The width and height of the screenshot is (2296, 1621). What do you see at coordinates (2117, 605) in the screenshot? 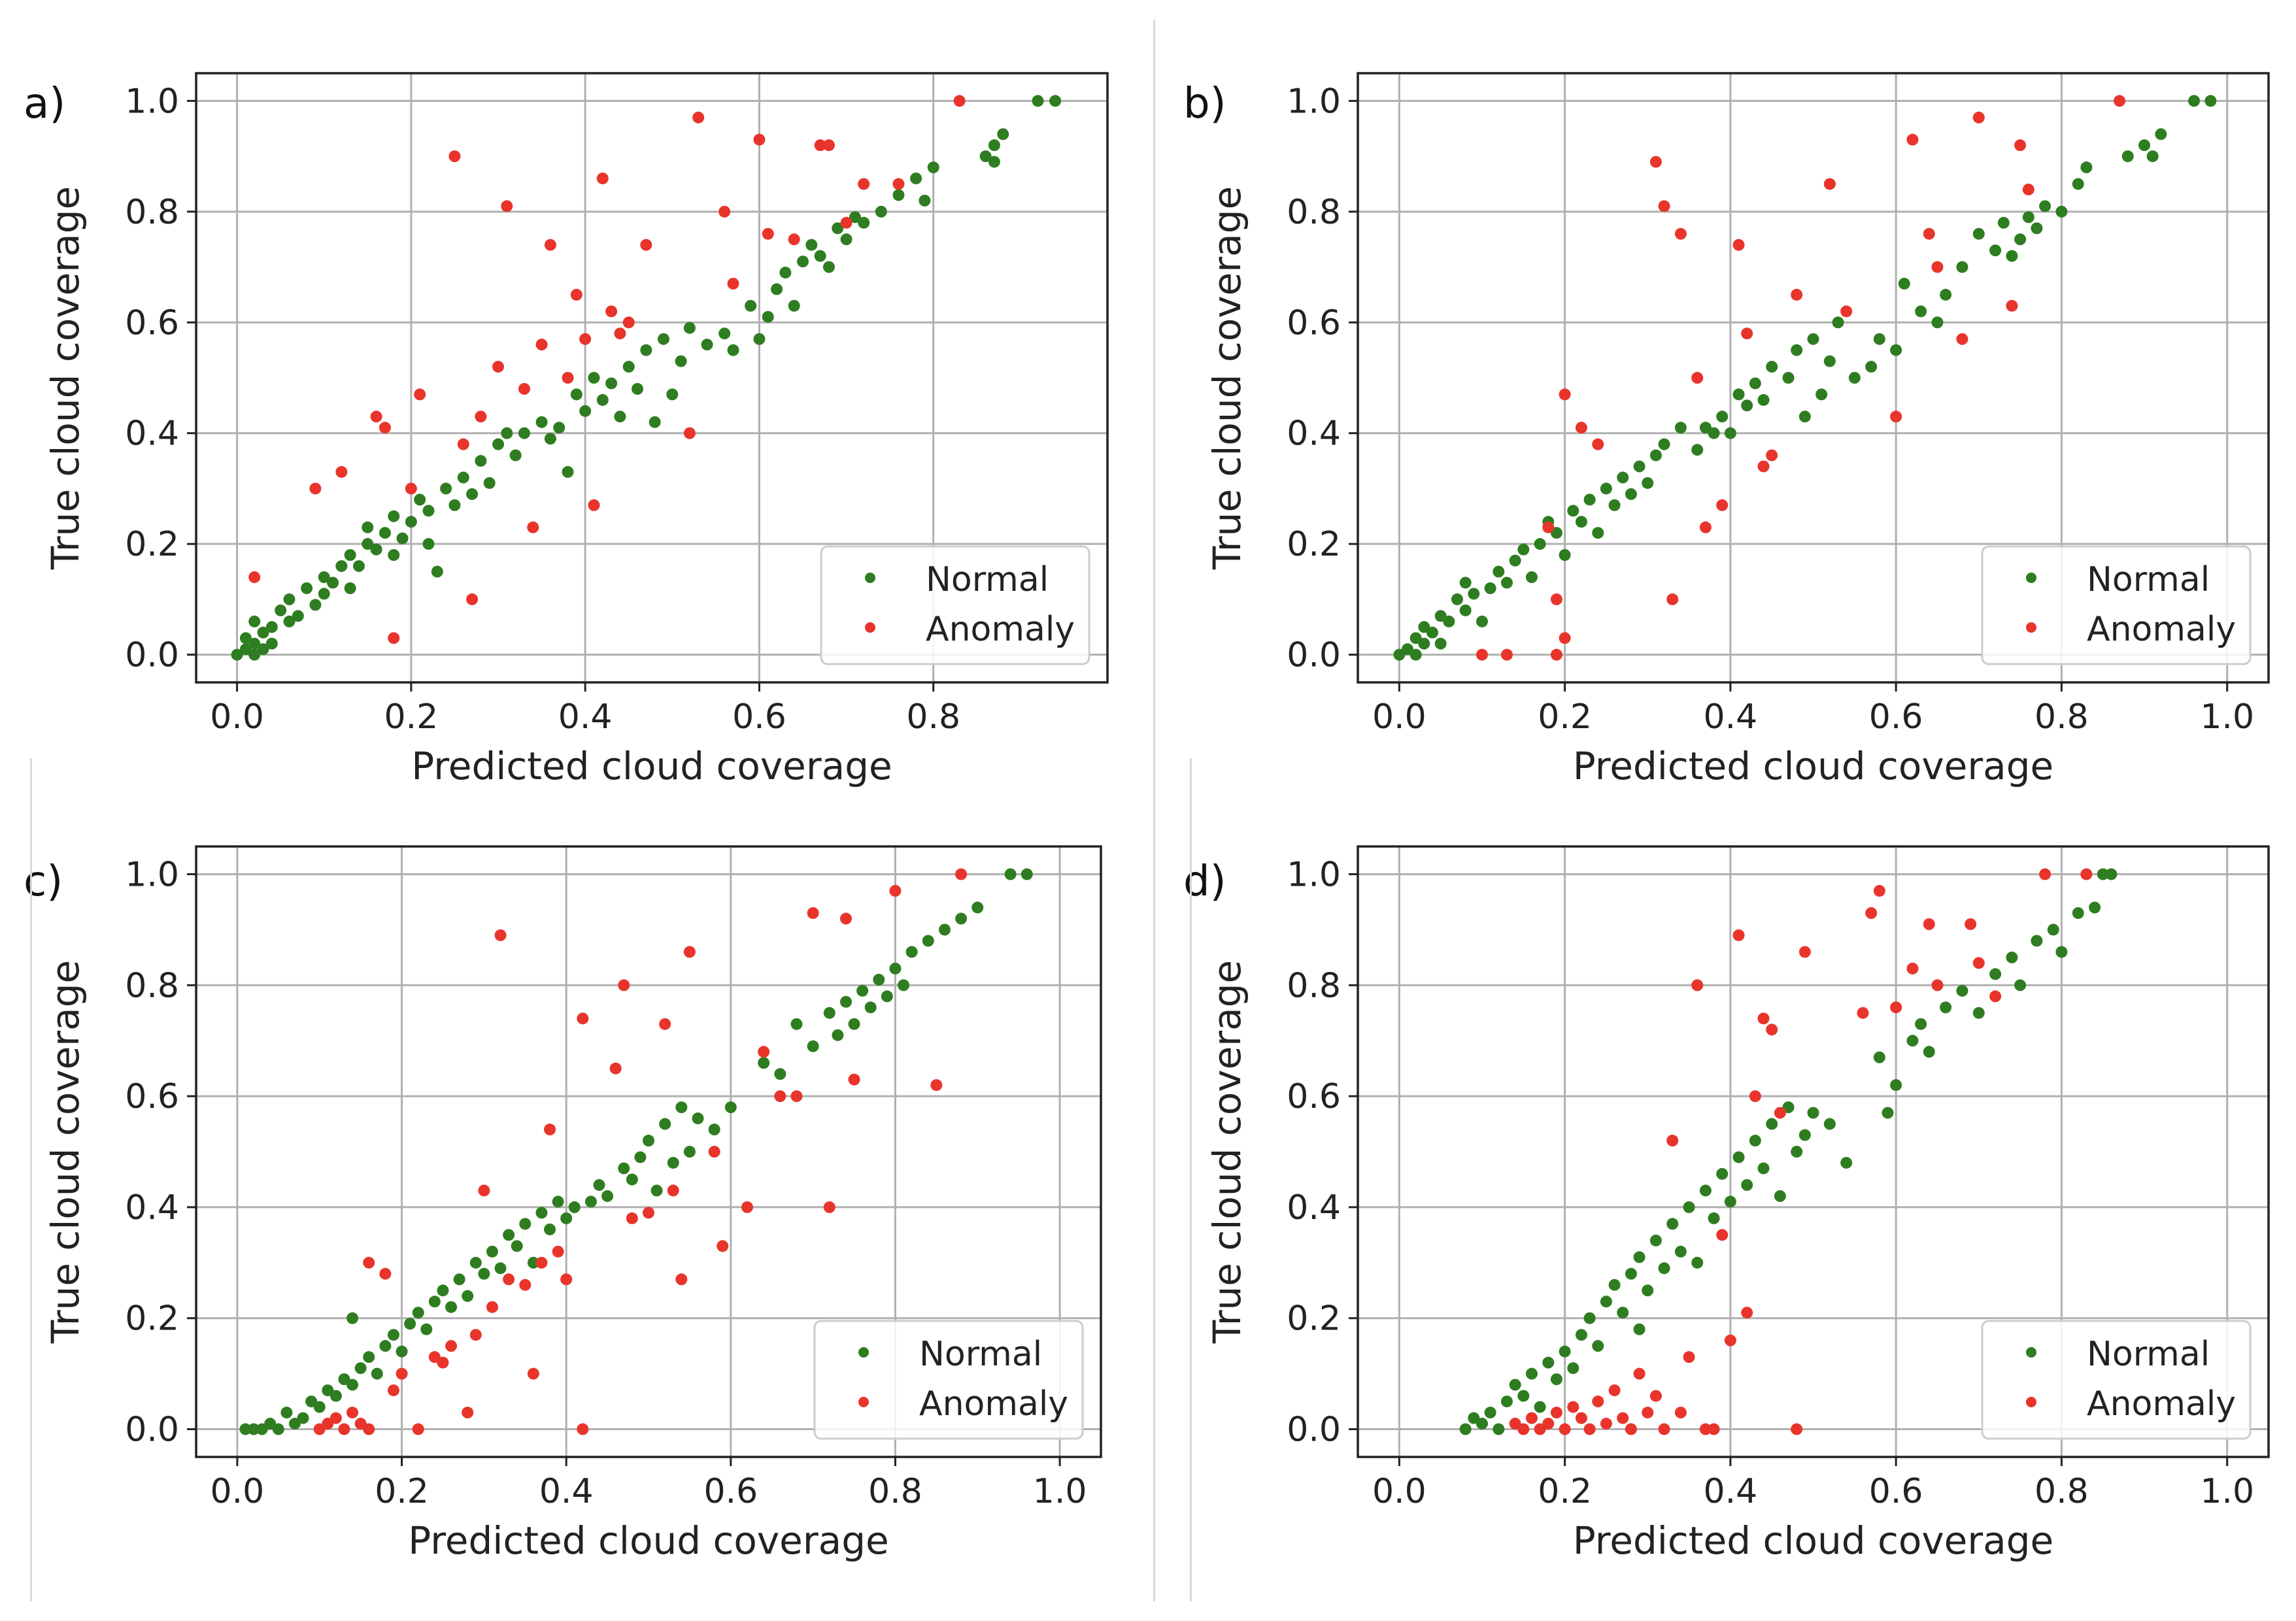
I see `legend-box` at bounding box center [2117, 605].